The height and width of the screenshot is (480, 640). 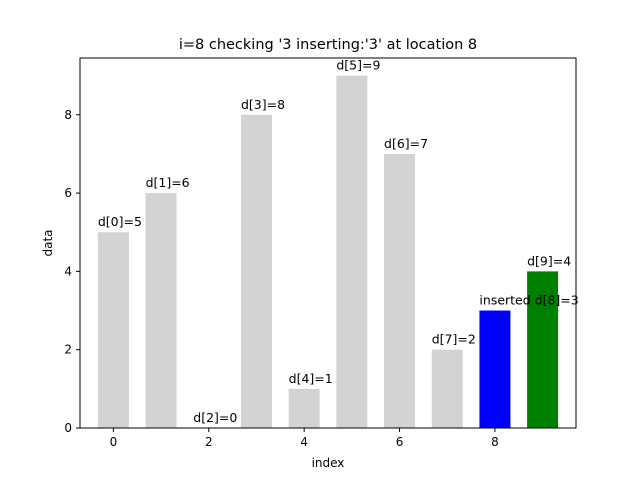 What do you see at coordinates (263, 104) in the screenshot?
I see `bar-label-3: d[3]=8` at bounding box center [263, 104].